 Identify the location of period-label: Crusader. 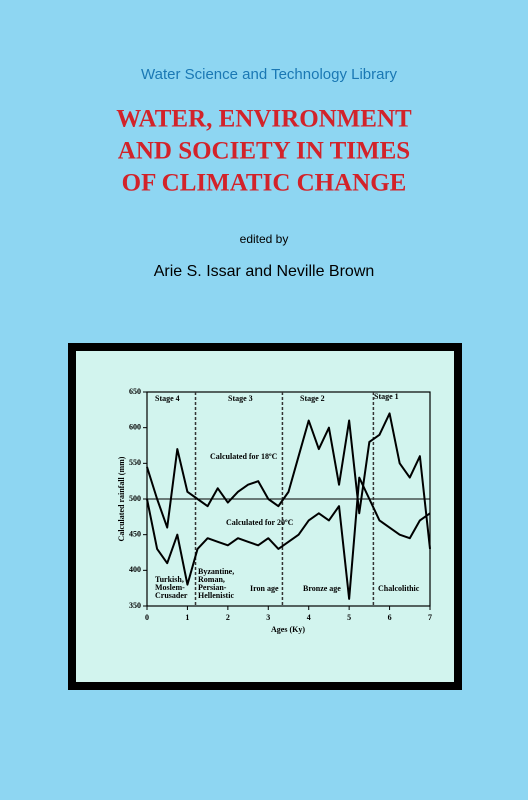
(171, 595).